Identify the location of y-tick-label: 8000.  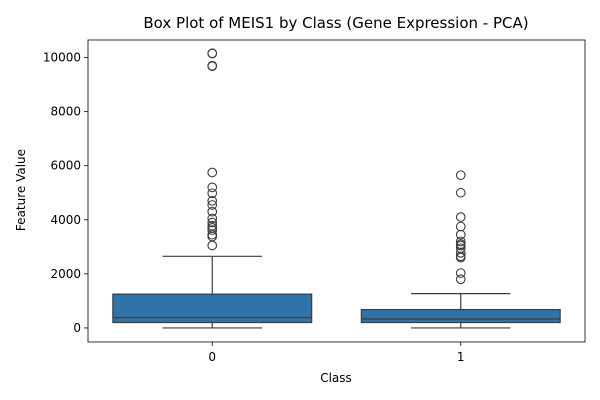
(65, 112).